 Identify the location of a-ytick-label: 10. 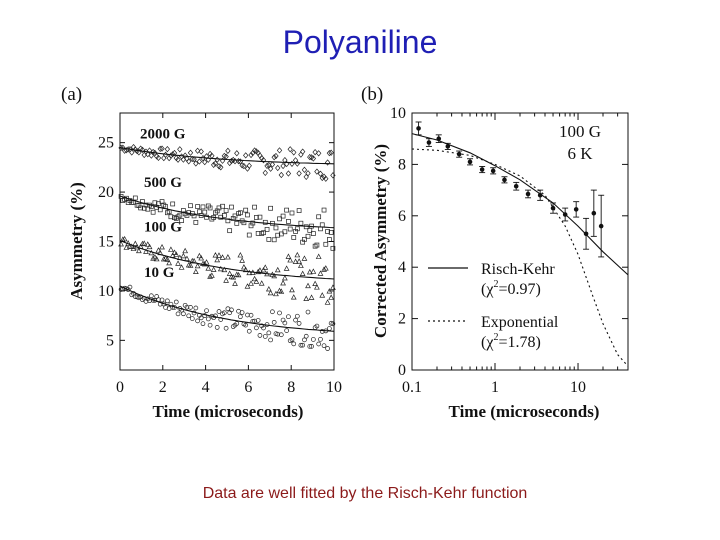
(106, 291).